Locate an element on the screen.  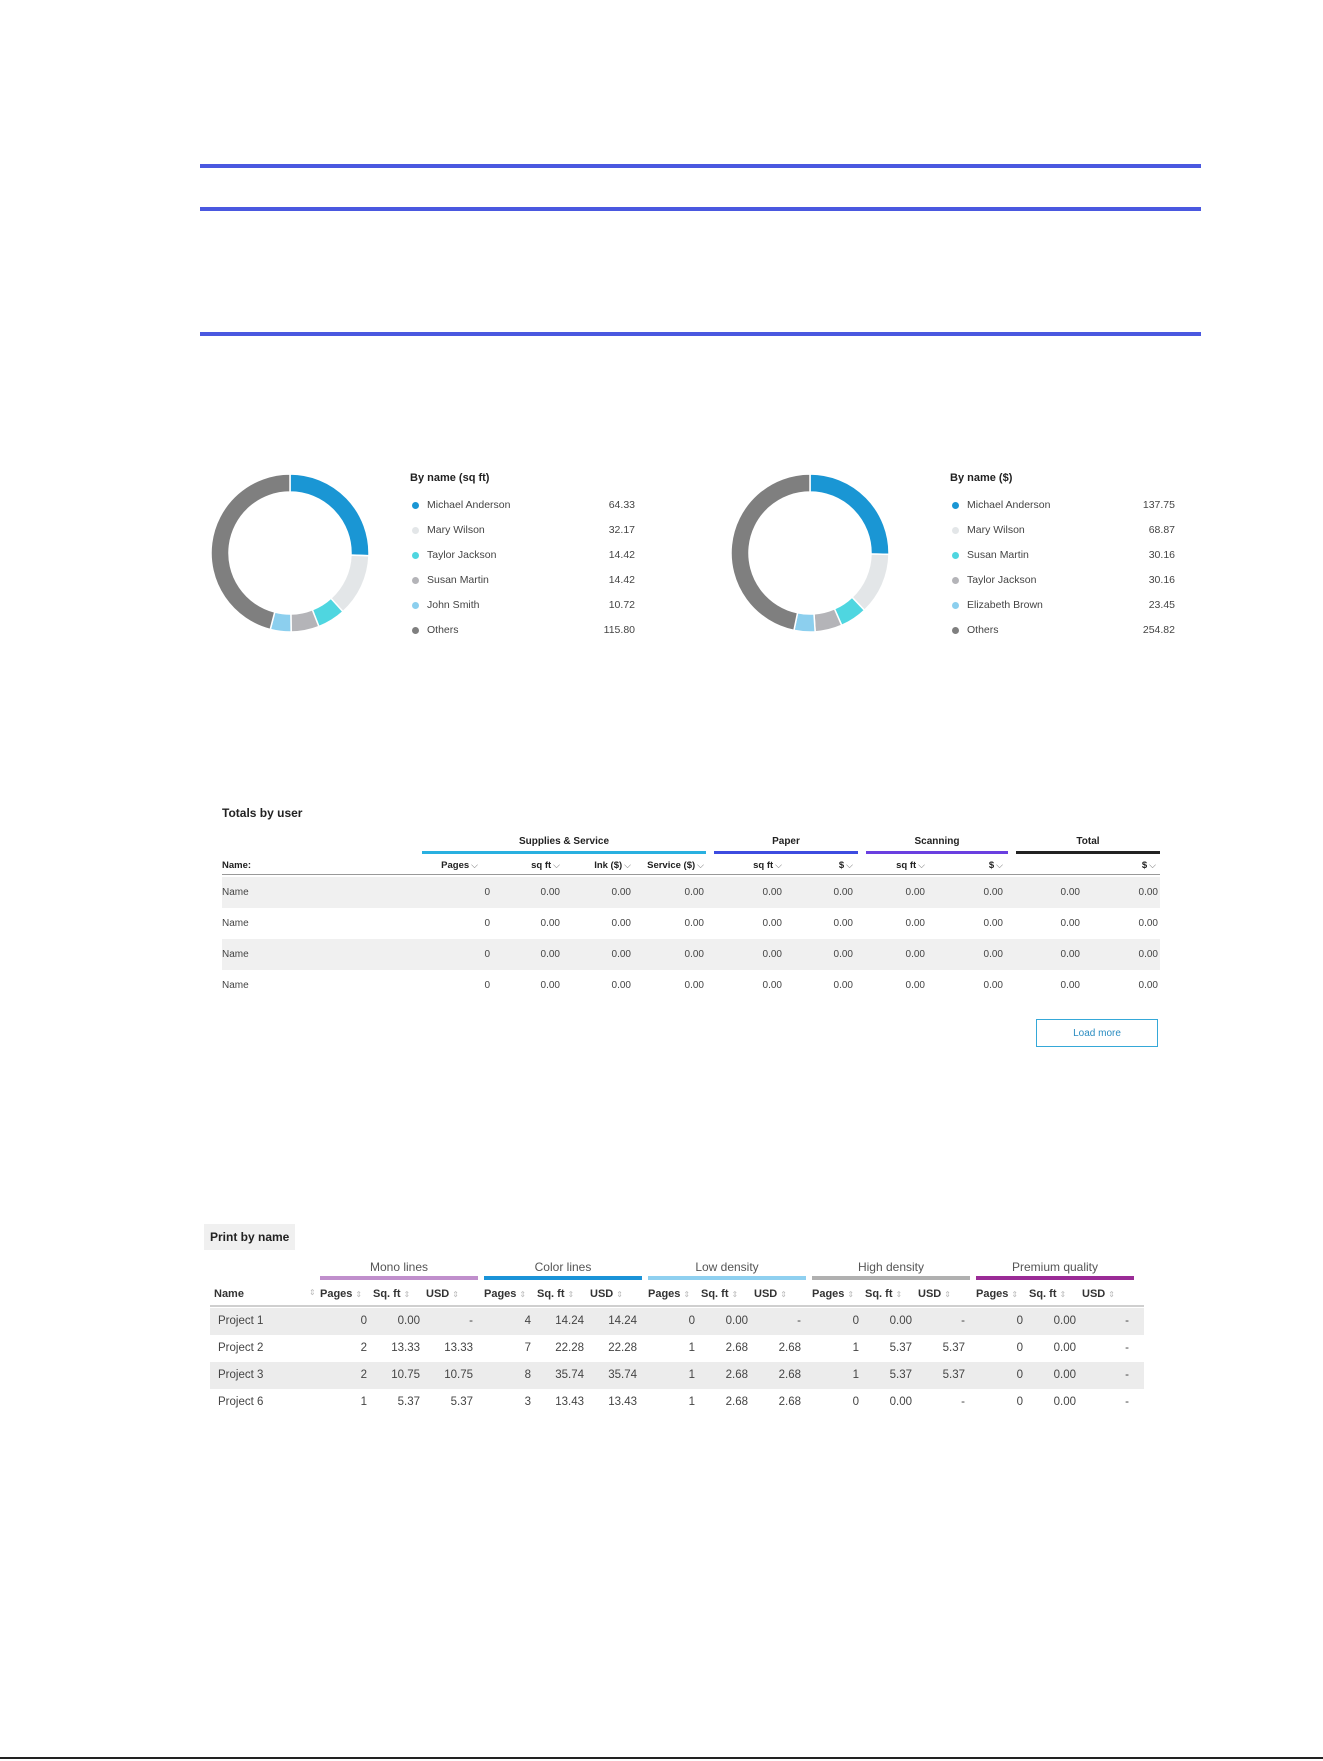
load-more-button: Load more is located at coordinates (1097, 1033).